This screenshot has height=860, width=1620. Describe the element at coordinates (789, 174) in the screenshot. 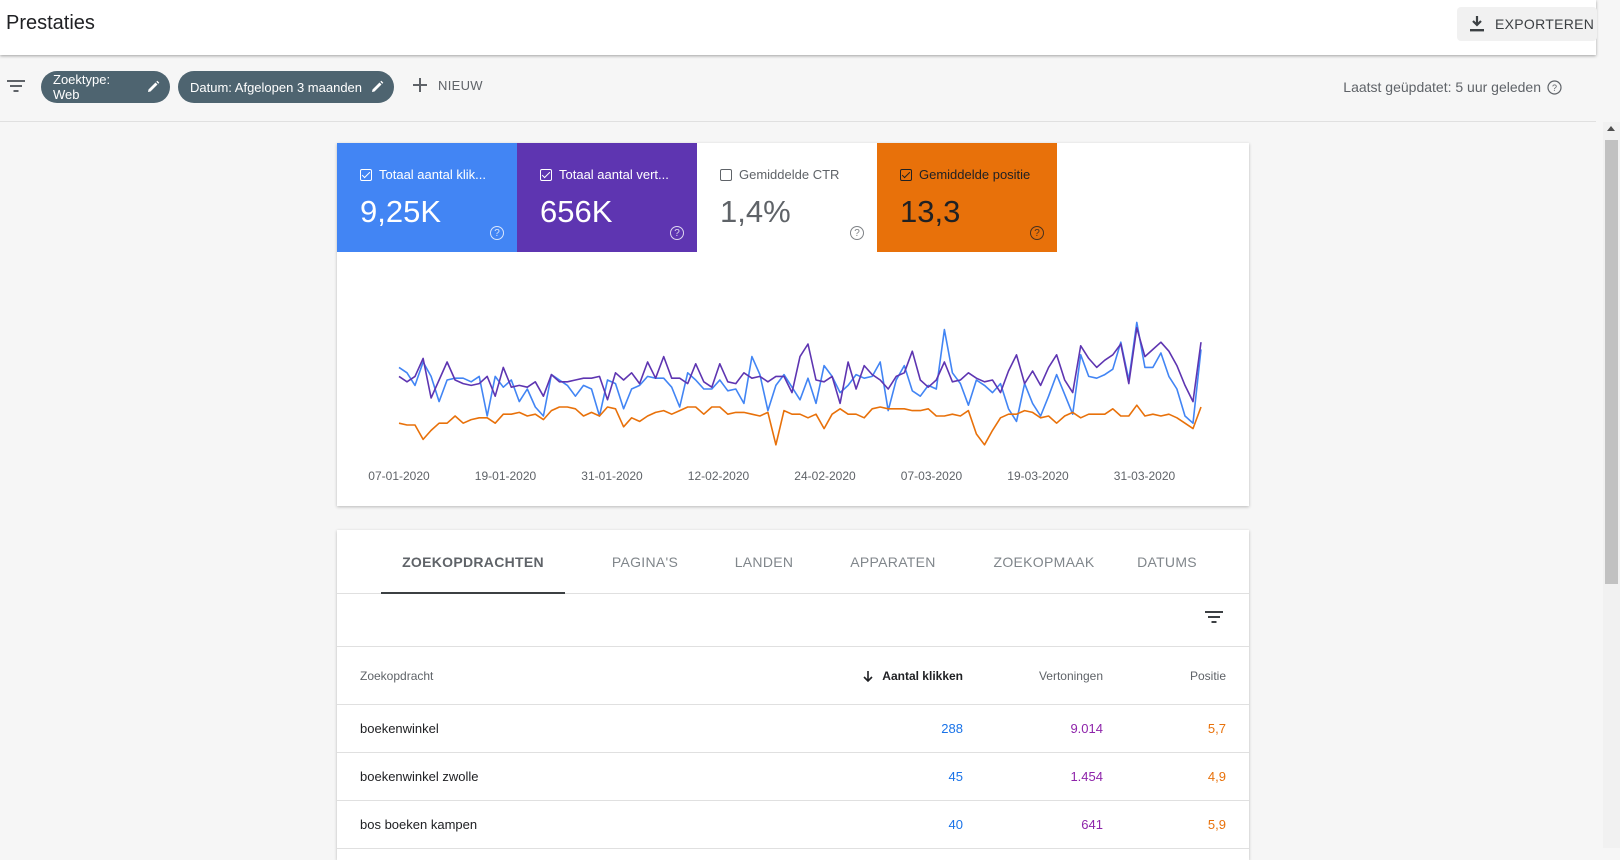

I see `metric-label: Gemiddelde CTR` at that location.